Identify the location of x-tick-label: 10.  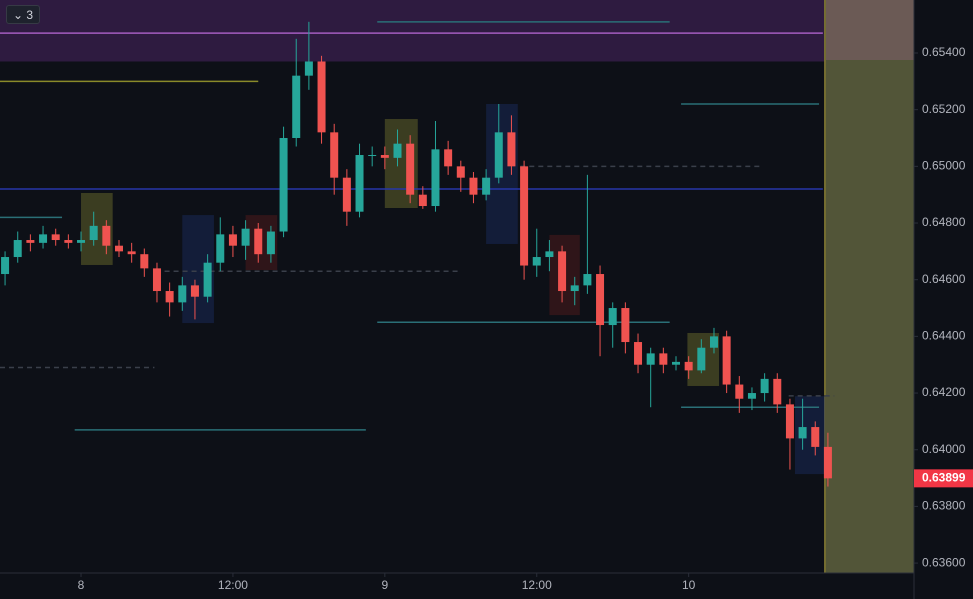
(689, 585).